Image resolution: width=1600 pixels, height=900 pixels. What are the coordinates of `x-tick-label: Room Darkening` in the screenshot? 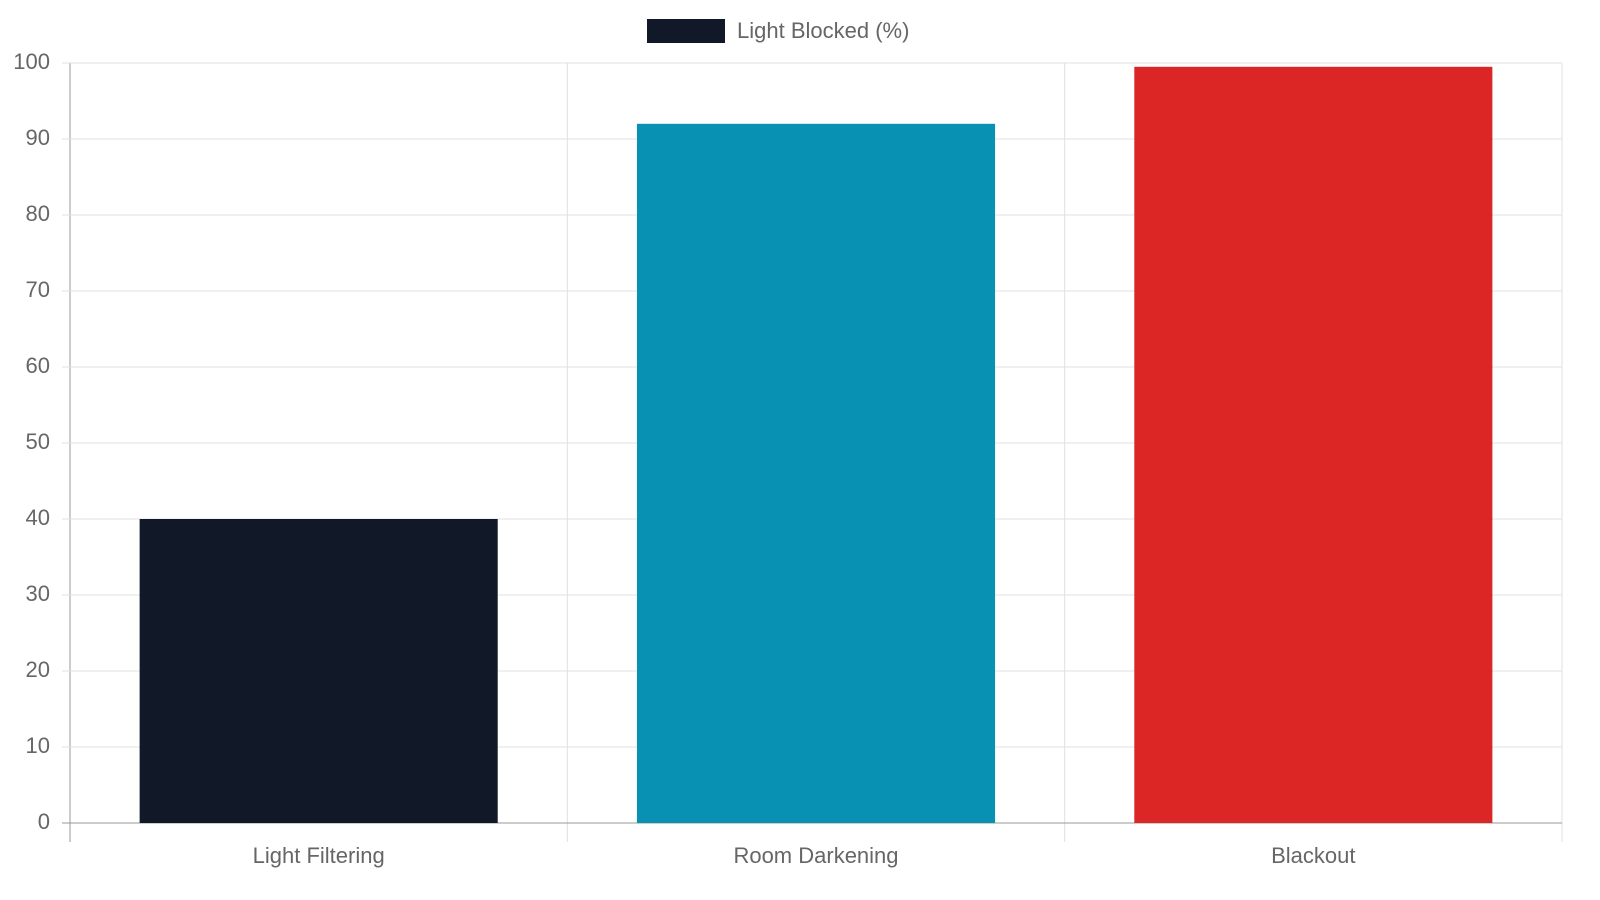 It's located at (815, 855).